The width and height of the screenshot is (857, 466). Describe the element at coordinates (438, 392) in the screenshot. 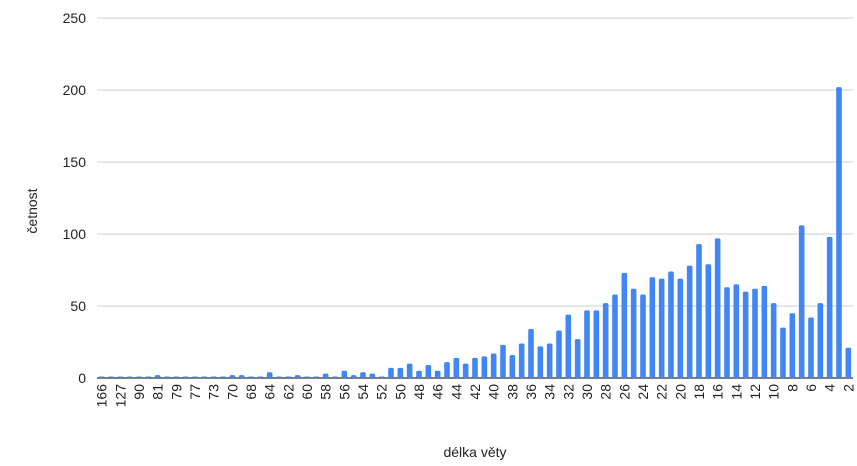

I see `x-tick-label: 46` at that location.